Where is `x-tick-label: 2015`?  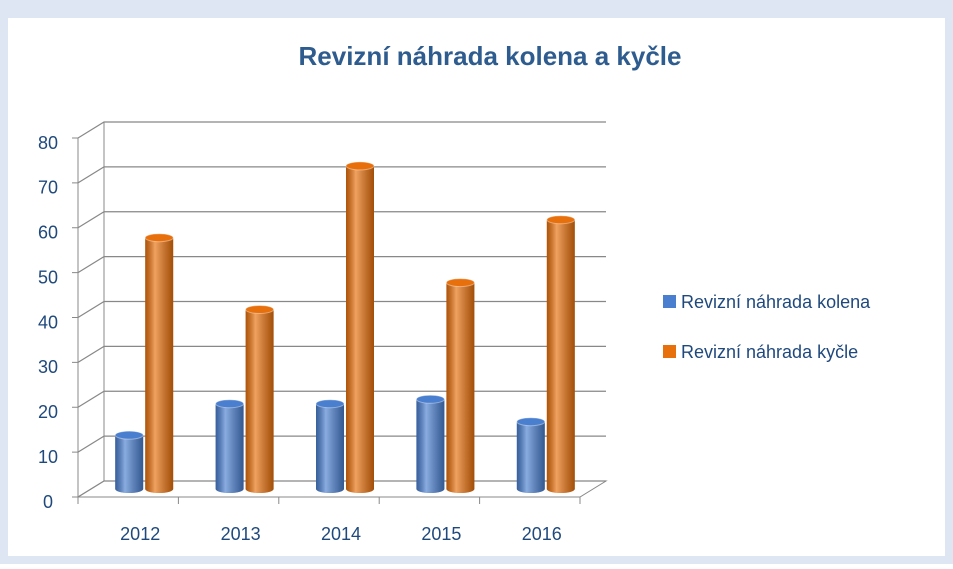 x-tick-label: 2015 is located at coordinates (441, 534).